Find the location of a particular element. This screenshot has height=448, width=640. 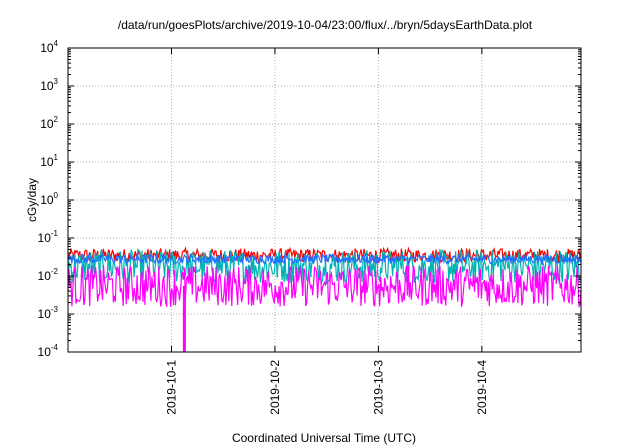

x-tick-label: 2019-10-2 is located at coordinates (275, 387).